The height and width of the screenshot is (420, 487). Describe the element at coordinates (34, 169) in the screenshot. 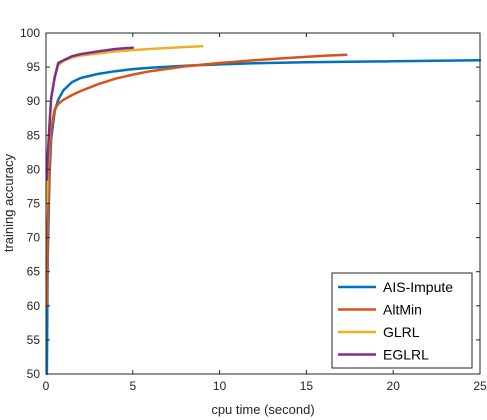

I see `y-tick-label: 80` at that location.